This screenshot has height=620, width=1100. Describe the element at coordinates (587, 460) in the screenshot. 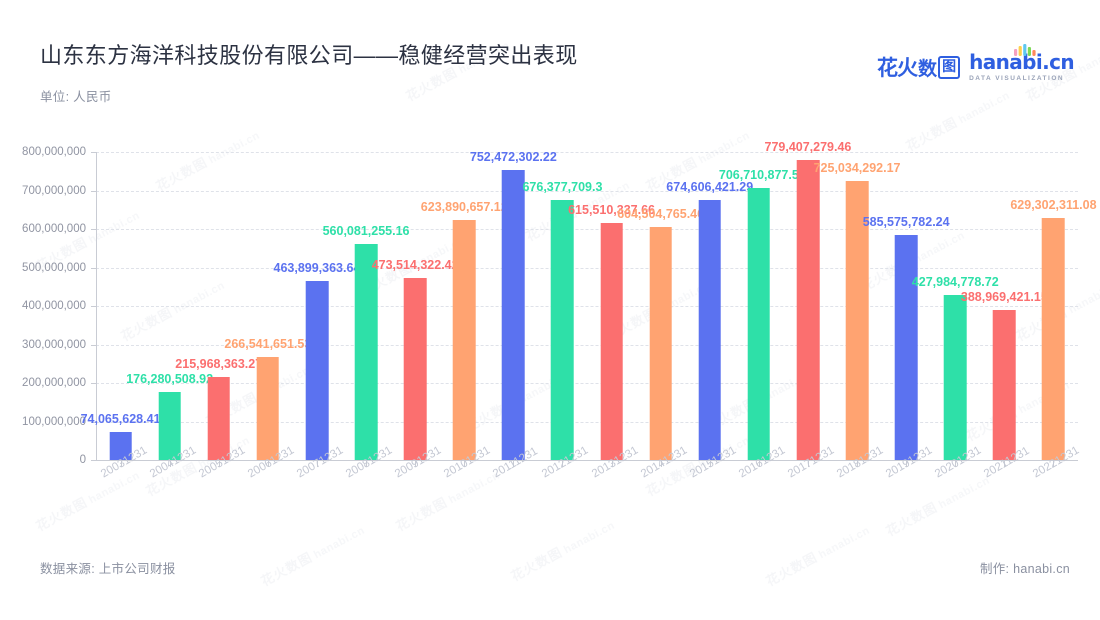

I see `x-axis-line` at that location.